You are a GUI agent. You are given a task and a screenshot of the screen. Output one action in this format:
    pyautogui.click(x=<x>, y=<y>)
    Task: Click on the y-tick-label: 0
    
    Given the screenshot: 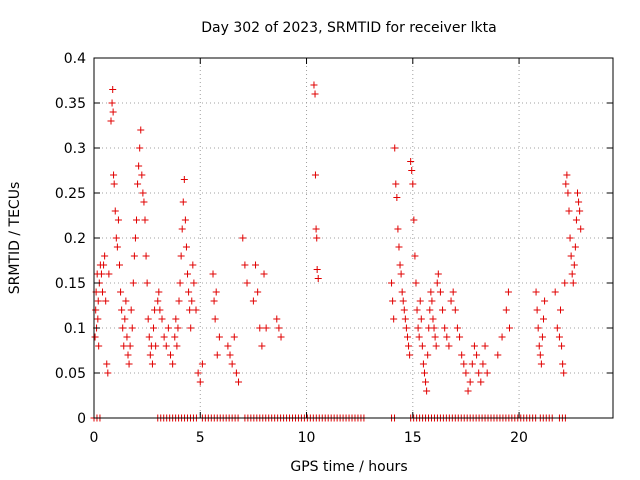 What is the action you would take?
    pyautogui.click(x=81, y=419)
    